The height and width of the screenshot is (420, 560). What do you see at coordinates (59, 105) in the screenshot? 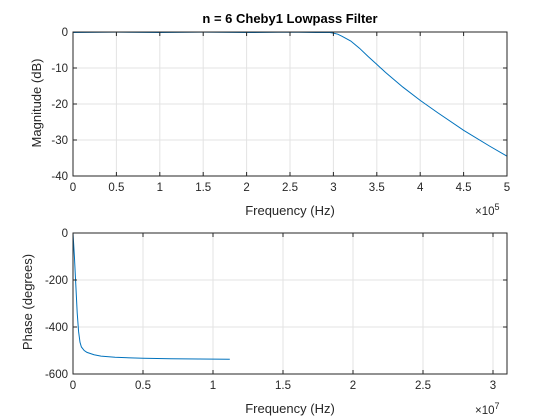
I see `y-tick-label: -20` at bounding box center [59, 105].